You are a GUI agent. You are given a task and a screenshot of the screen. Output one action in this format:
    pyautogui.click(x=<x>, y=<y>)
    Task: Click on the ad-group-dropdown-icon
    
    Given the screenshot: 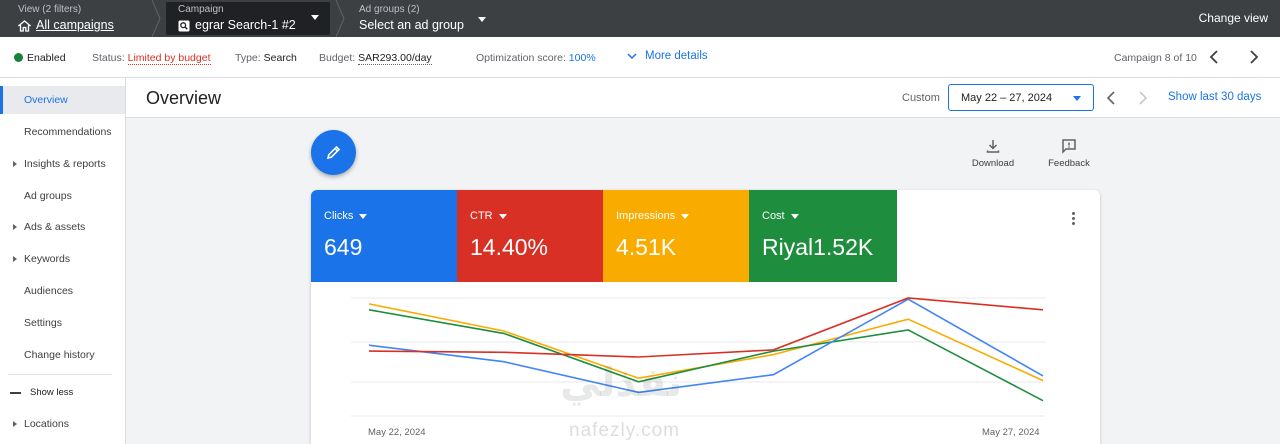 What is the action you would take?
    pyautogui.click(x=482, y=19)
    